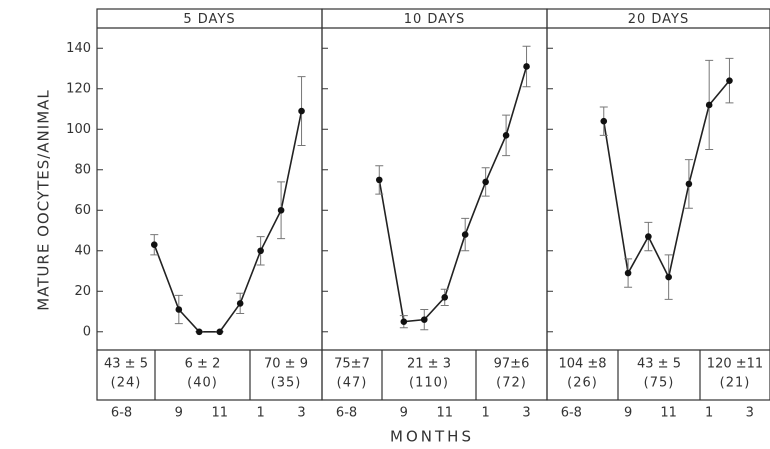 The height and width of the screenshot is (449, 770). What do you see at coordinates (202, 383) in the screenshot?
I see `summary-n: (40)` at bounding box center [202, 383].